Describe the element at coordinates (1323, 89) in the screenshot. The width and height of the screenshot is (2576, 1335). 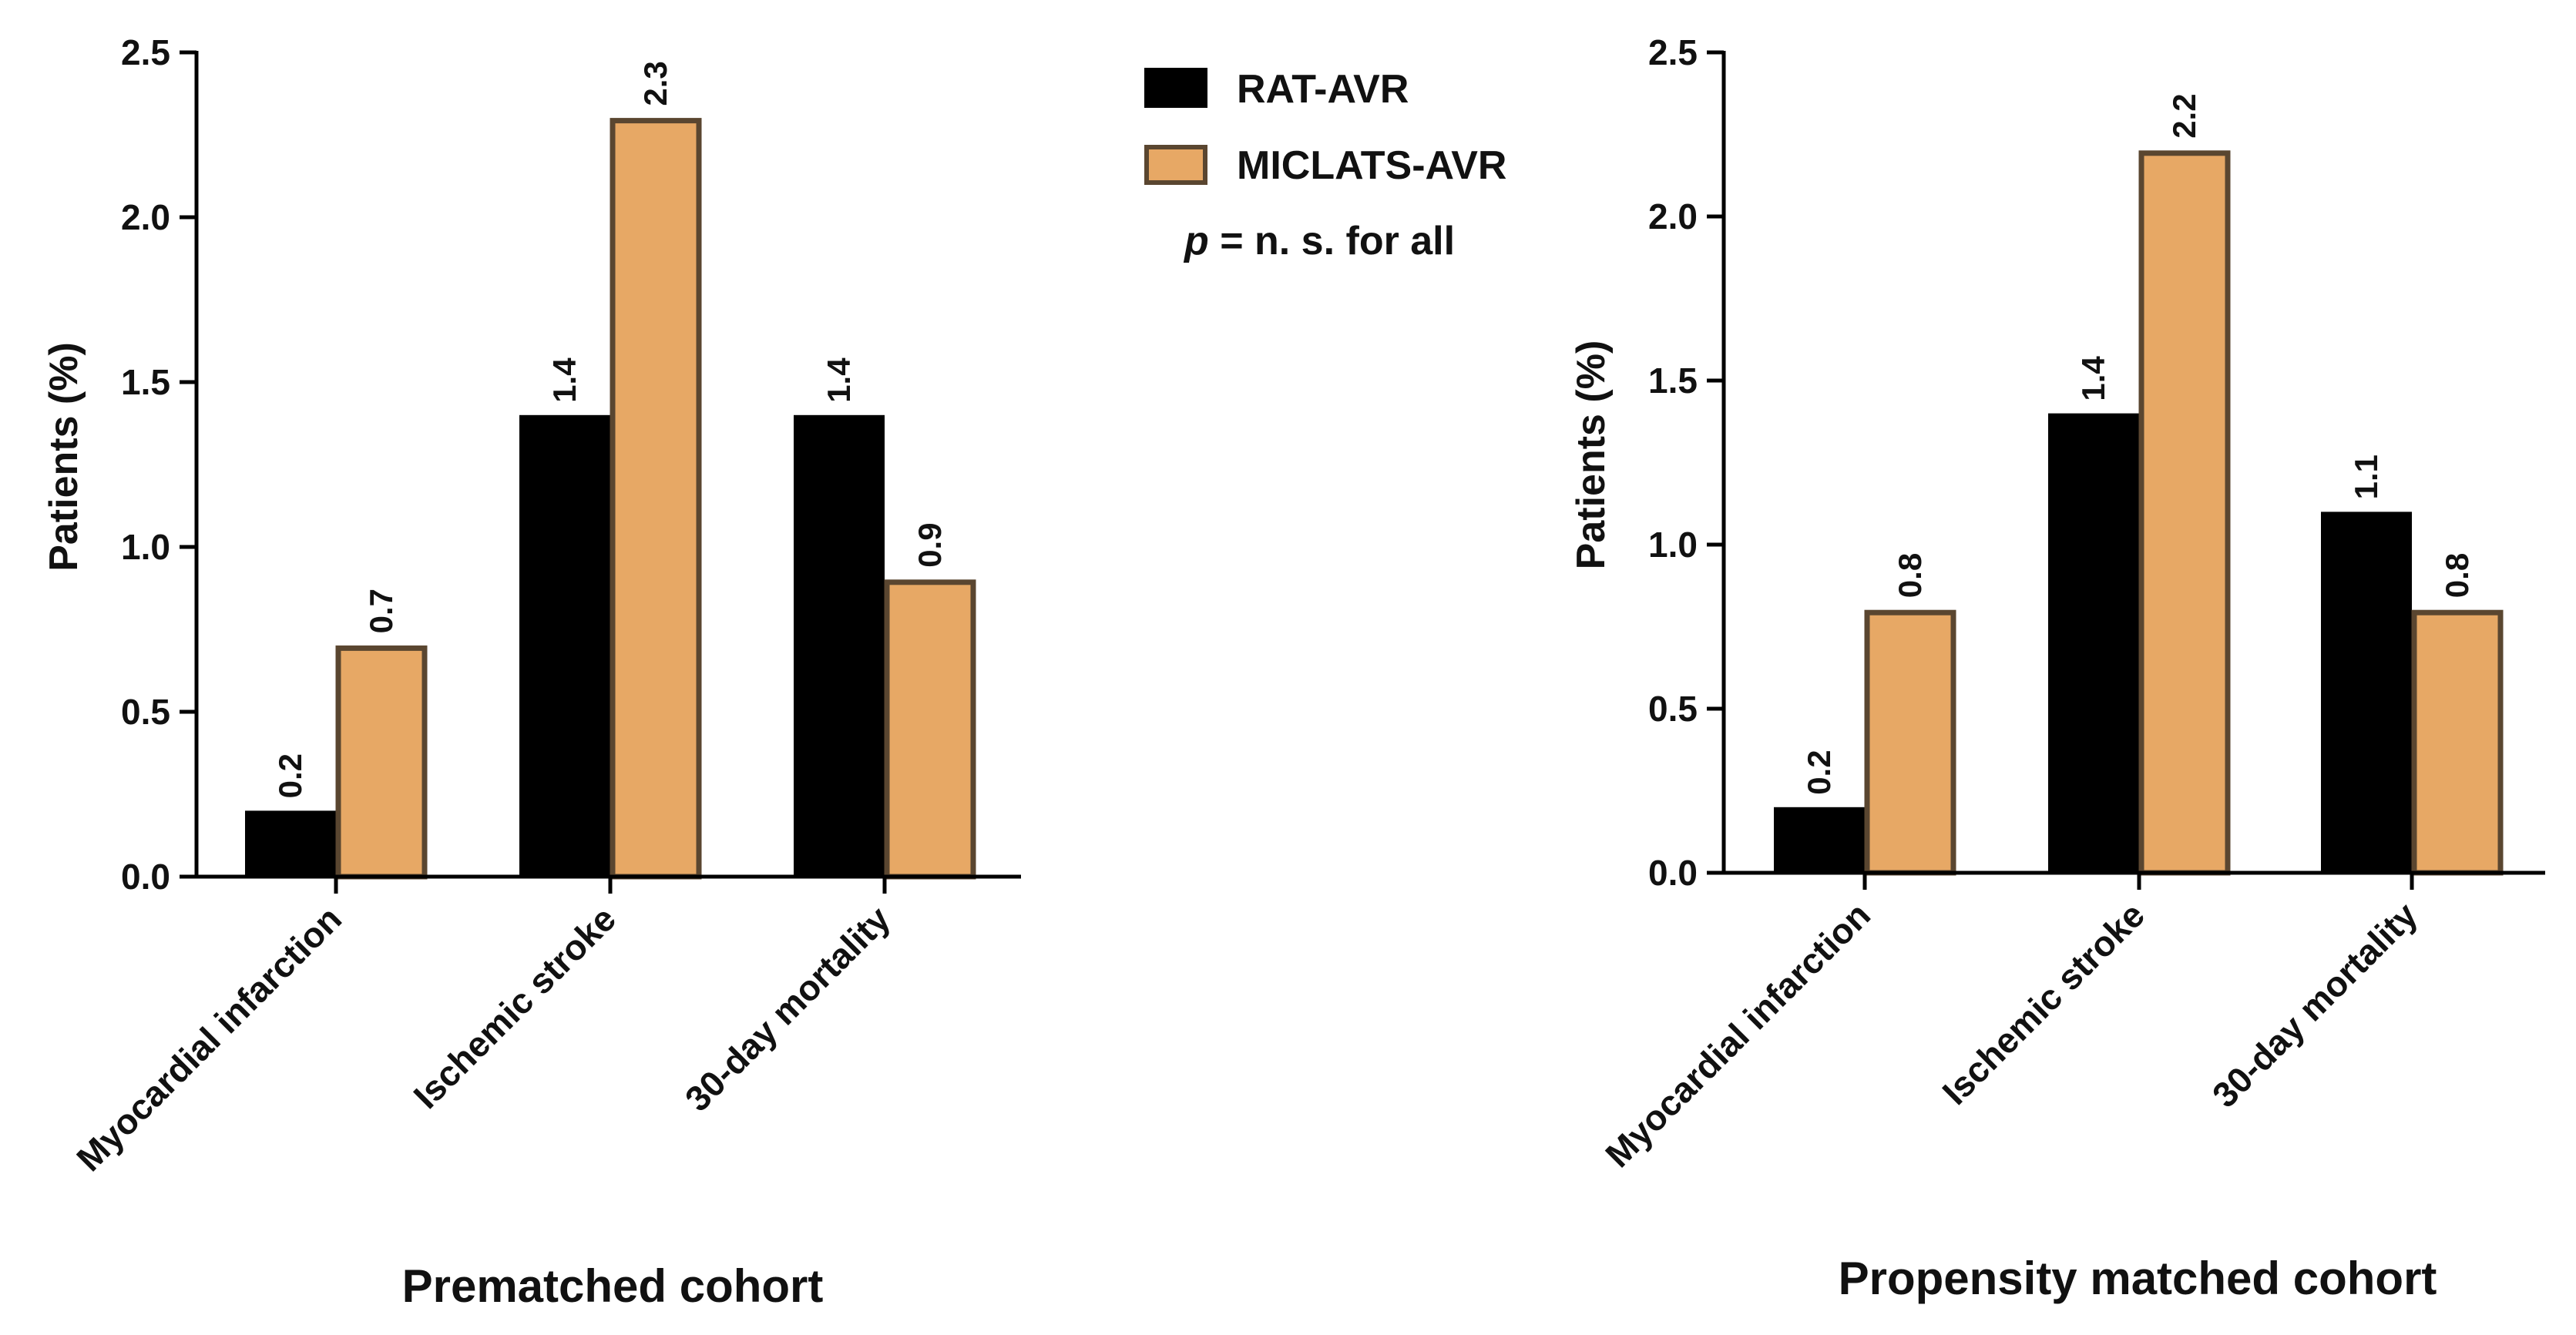
I see `legend-label-rat-avr: RAT-AVR` at that location.